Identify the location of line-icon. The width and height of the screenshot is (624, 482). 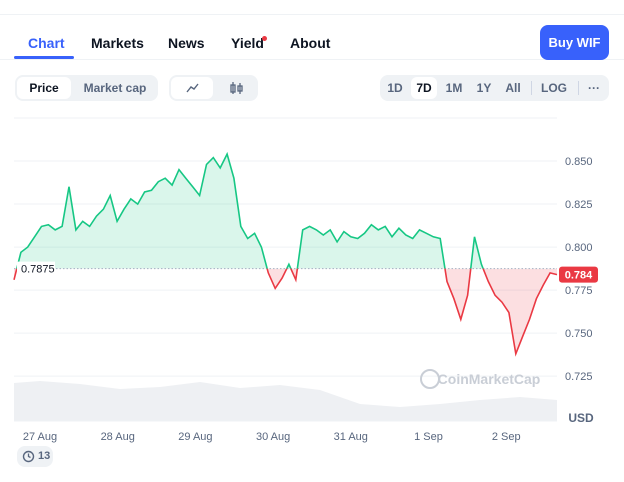
(192, 88).